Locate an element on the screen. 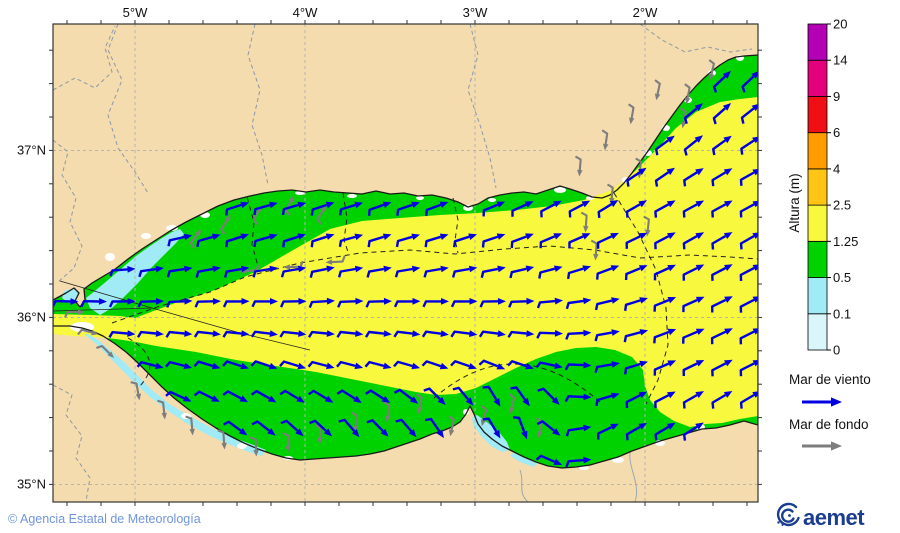 This screenshot has height=533, width=900. lon-label: 4°W is located at coordinates (305, 12).